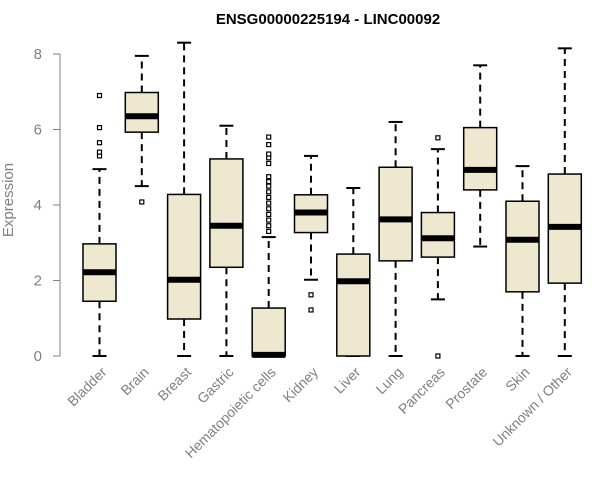 This screenshot has height=500, width=600. I want to click on box-hematopoietic-cells, so click(268, 246).